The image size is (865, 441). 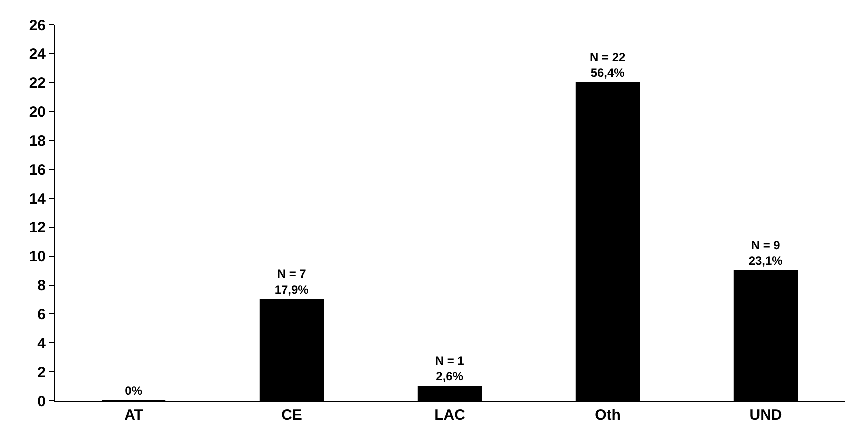 I want to click on data-label: 0%, so click(x=134, y=391).